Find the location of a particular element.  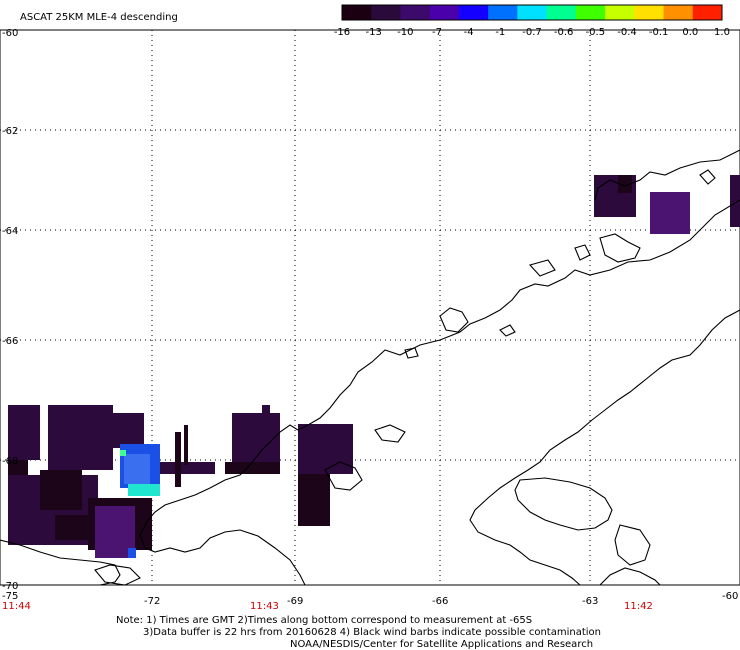

lon-label: -66 is located at coordinates (440, 601).